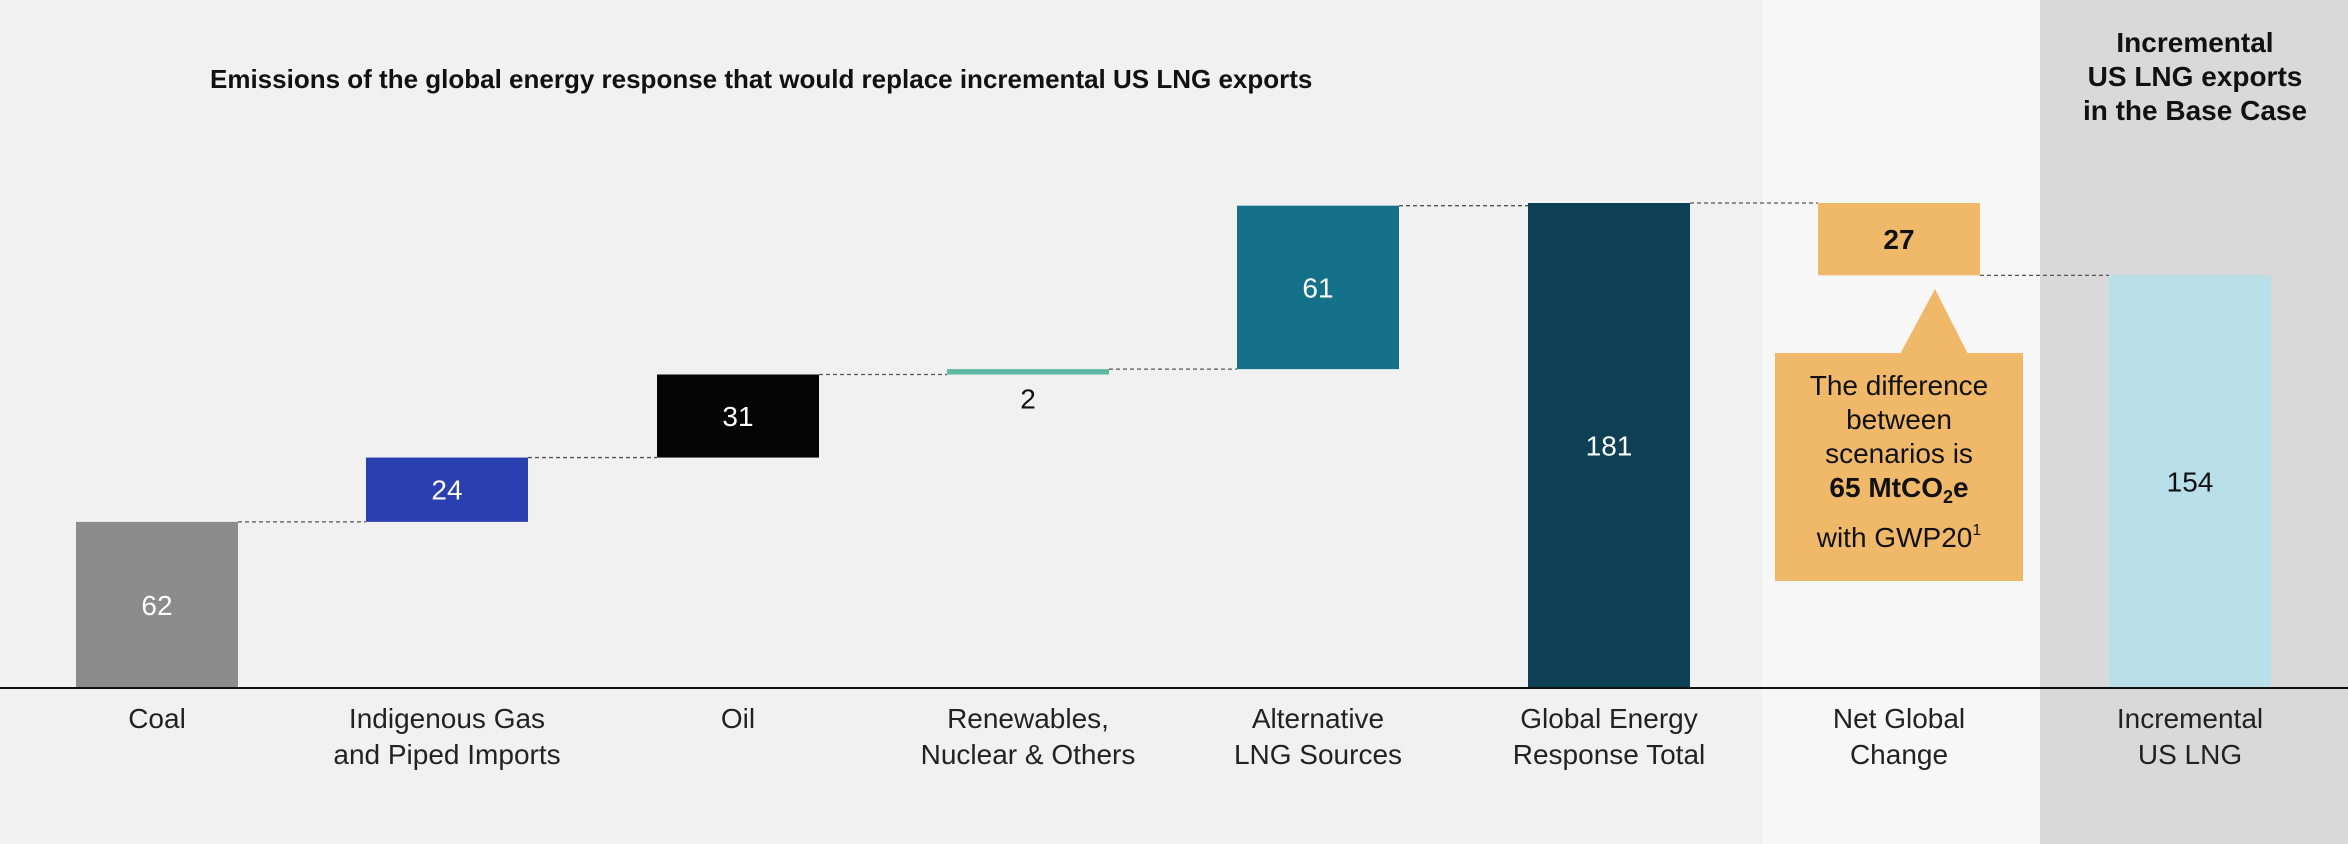 The image size is (2348, 844). I want to click on bar-indigenous, so click(447, 489).